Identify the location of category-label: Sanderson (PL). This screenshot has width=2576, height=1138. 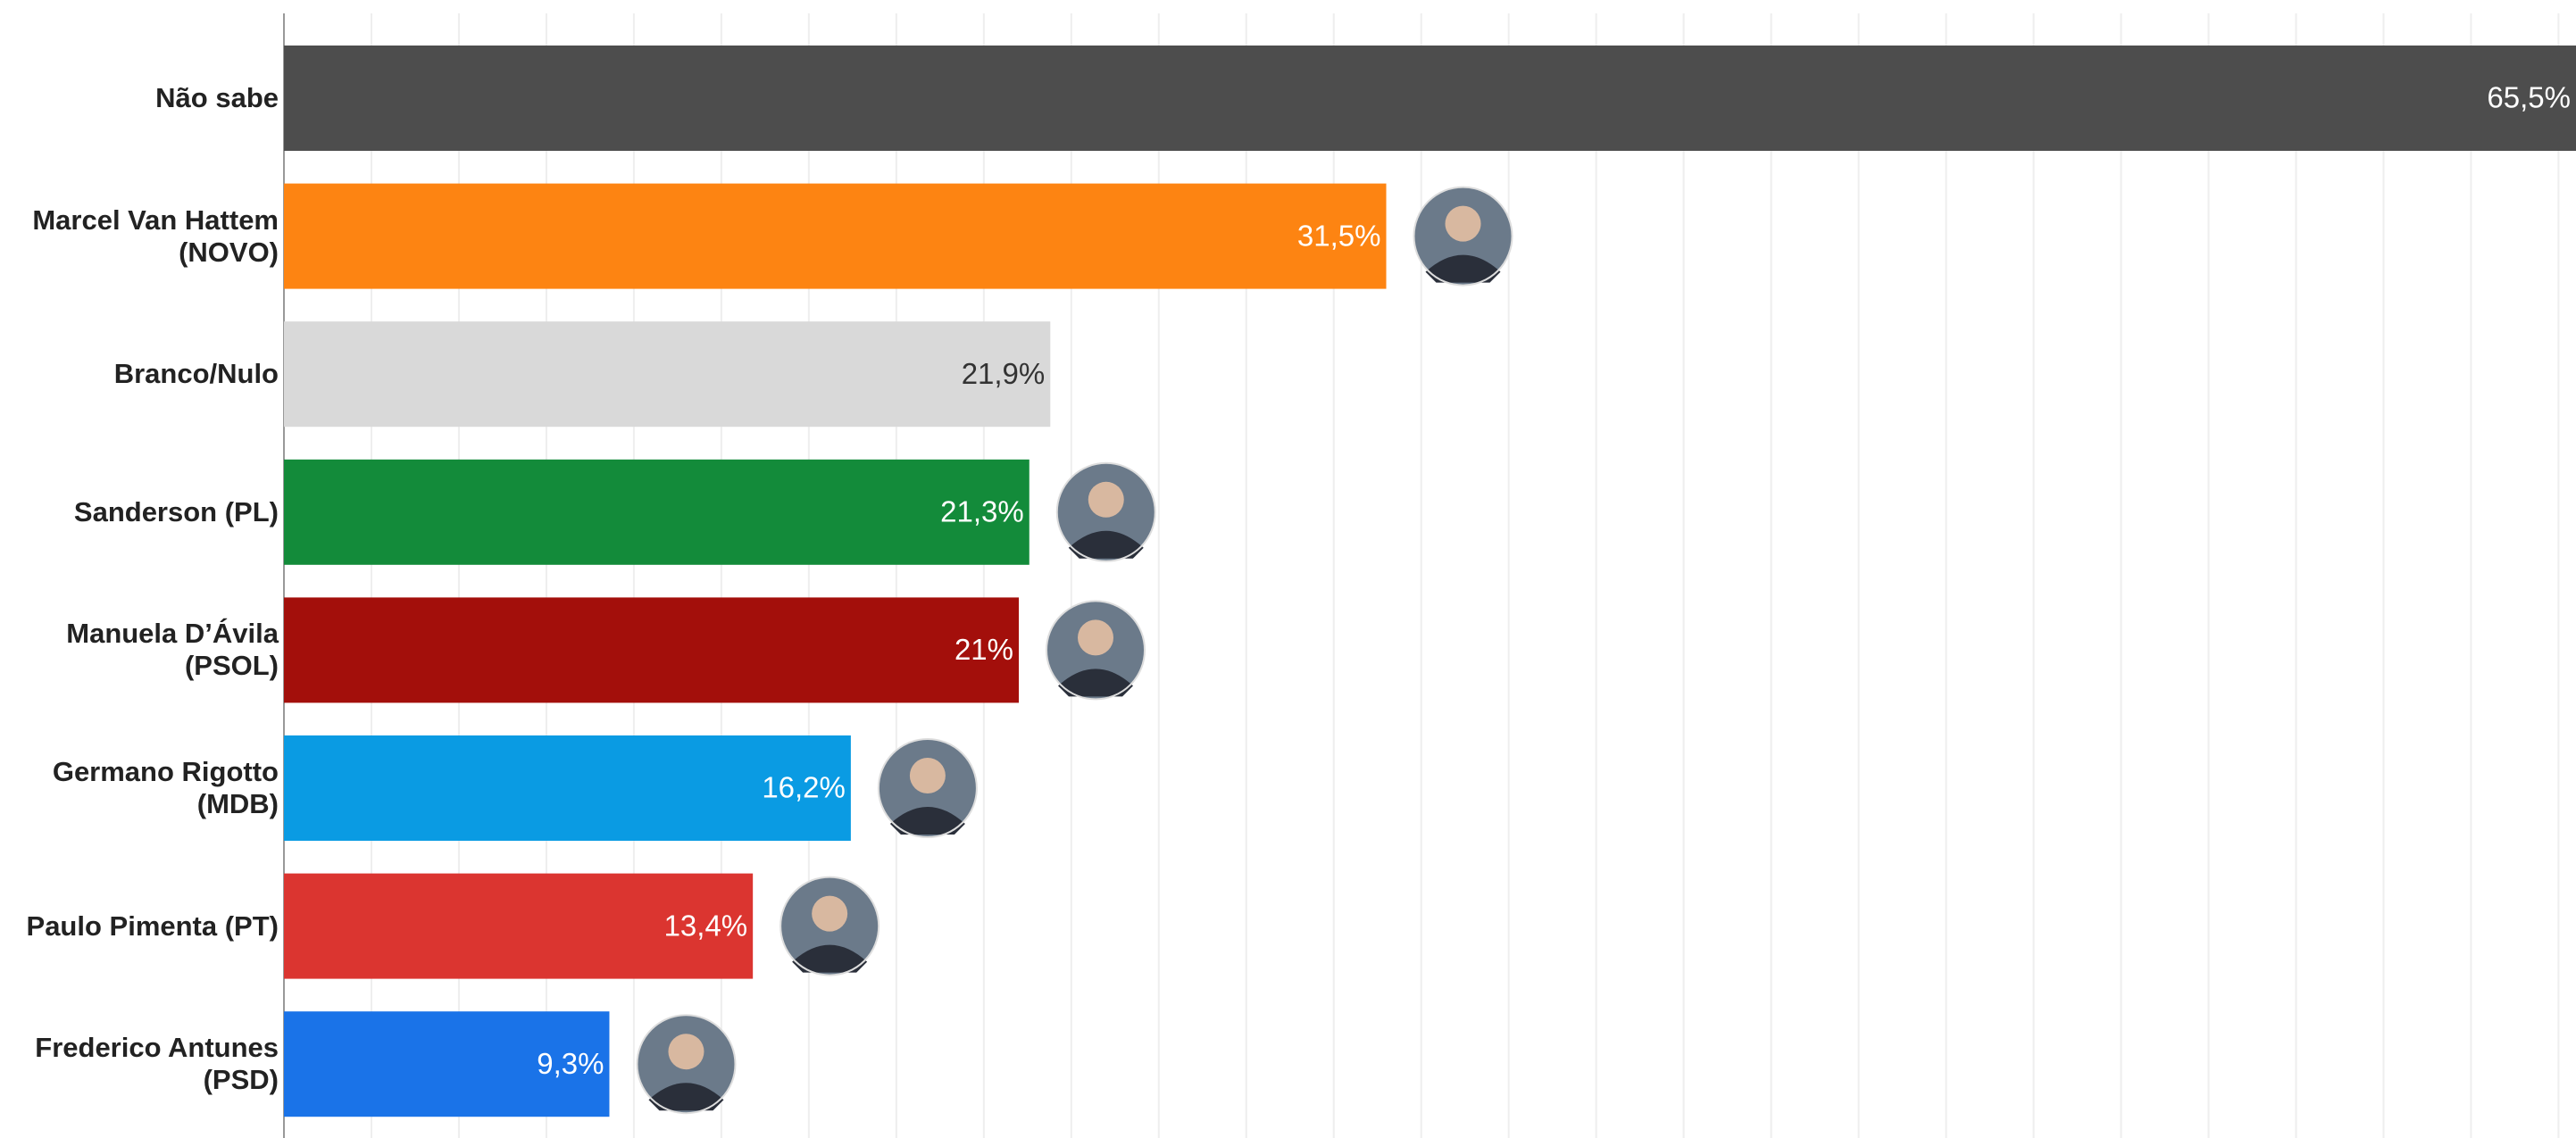
(176, 511).